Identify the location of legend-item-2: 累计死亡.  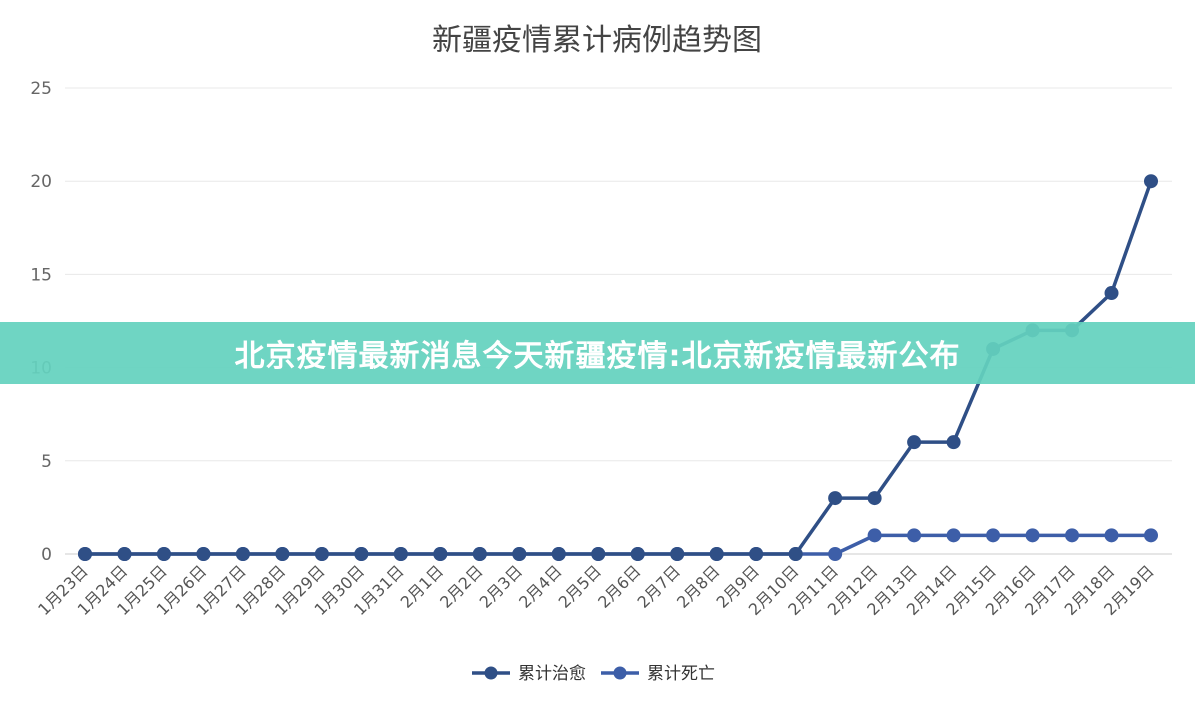
(658, 674).